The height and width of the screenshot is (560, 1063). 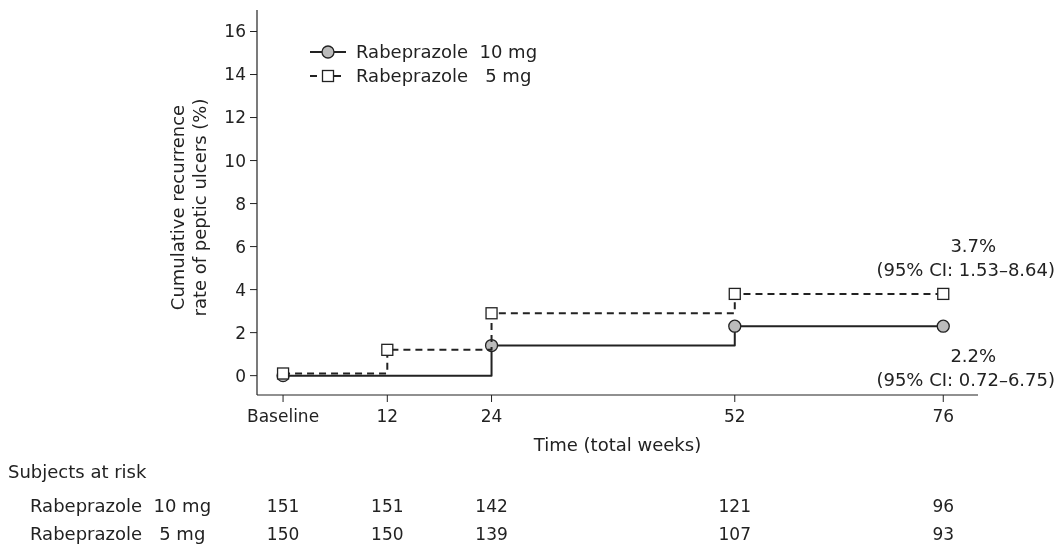 I want to click on text: Rabeprazole 10 mg, so click(x=121, y=505).